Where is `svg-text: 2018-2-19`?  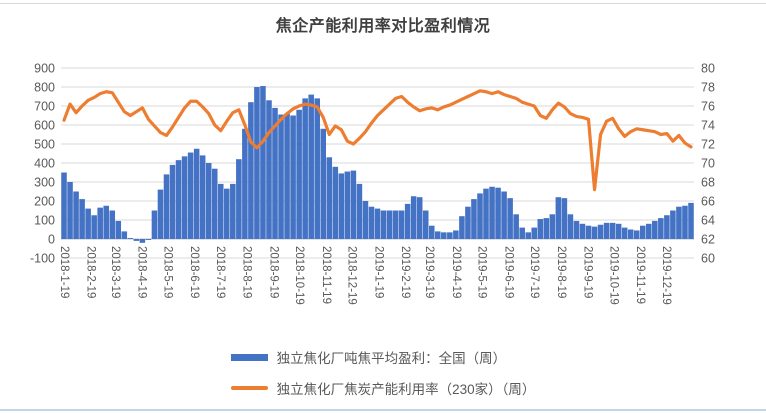
svg-text: 2018-2-19 is located at coordinates (91, 272).